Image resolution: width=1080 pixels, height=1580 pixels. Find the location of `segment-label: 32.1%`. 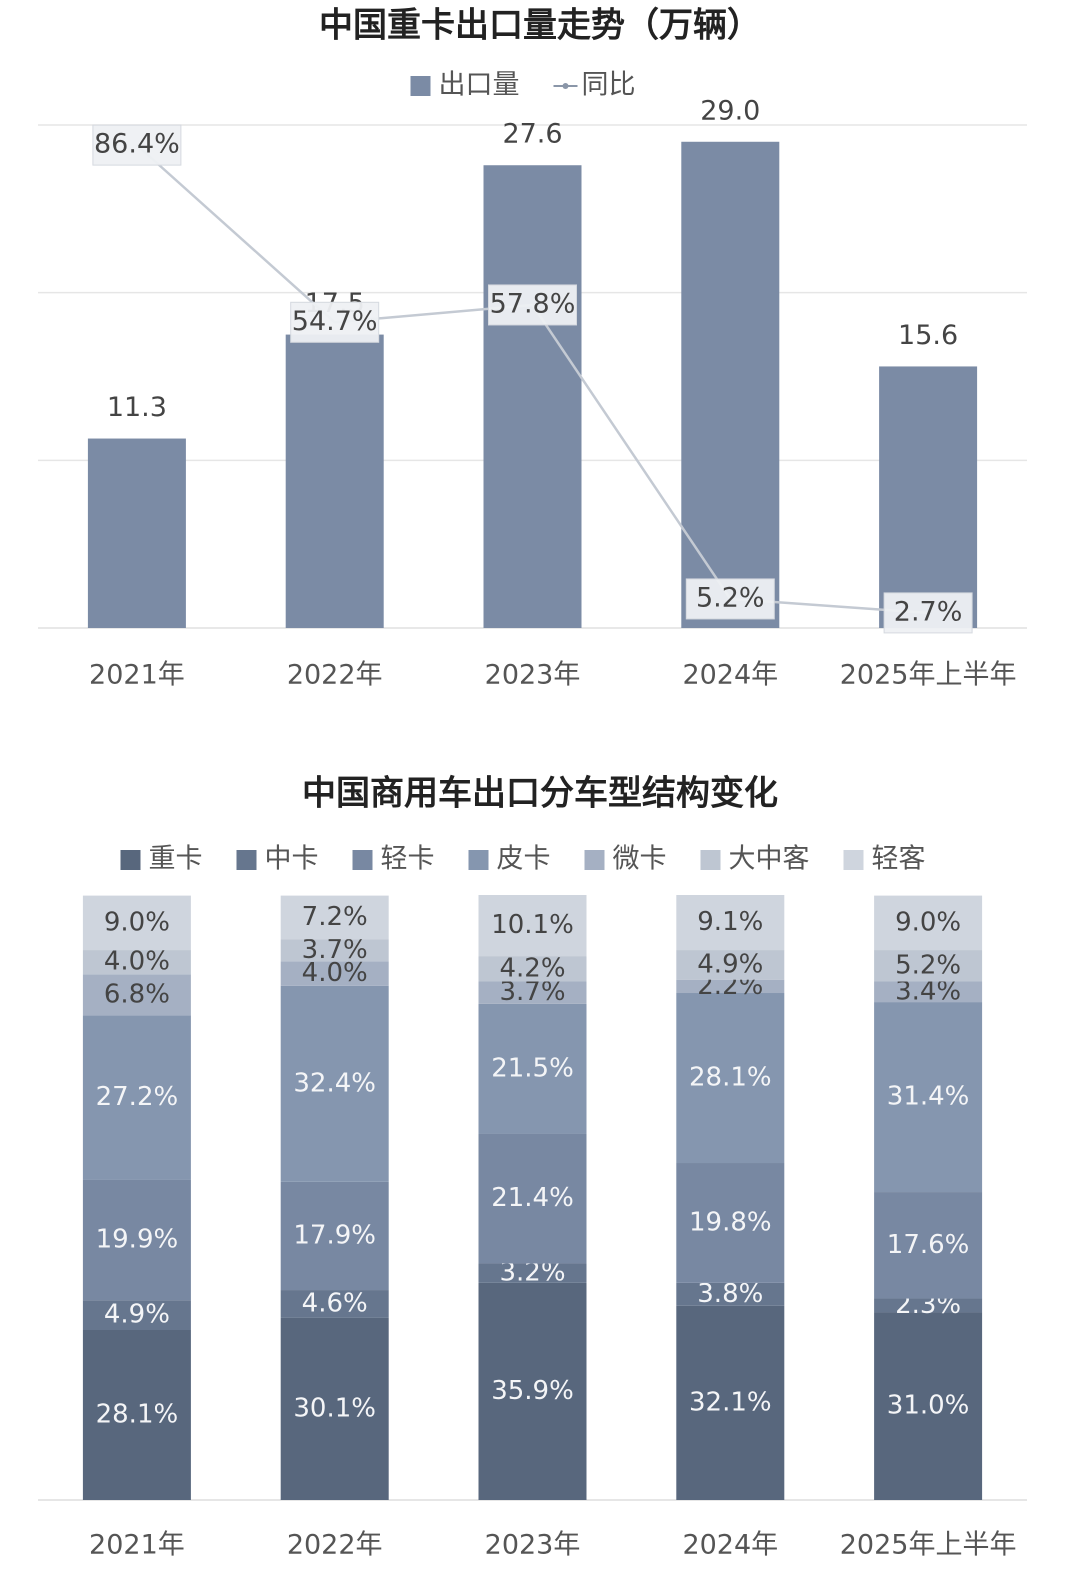

segment-label: 32.1% is located at coordinates (730, 1402).